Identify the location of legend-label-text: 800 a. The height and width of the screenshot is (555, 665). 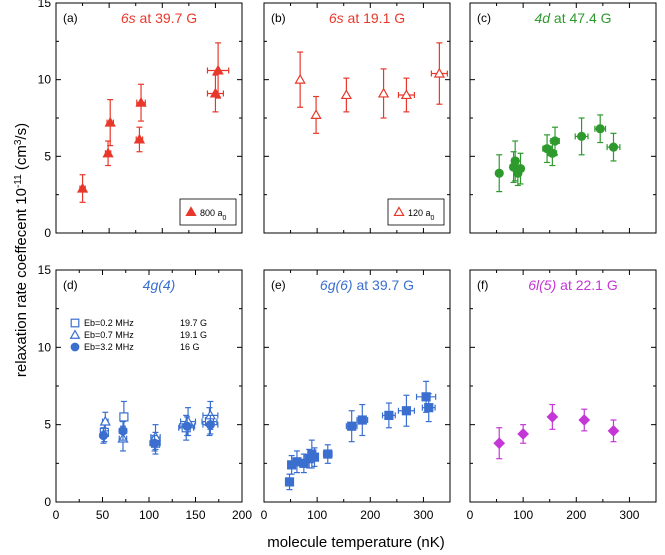
(211, 213).